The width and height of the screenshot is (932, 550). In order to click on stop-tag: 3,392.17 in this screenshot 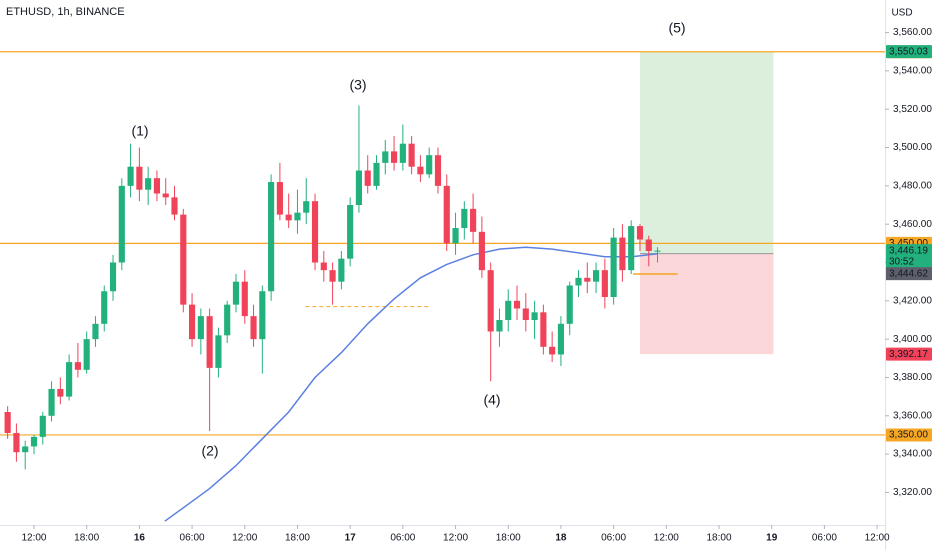, I will do `click(908, 354)`.